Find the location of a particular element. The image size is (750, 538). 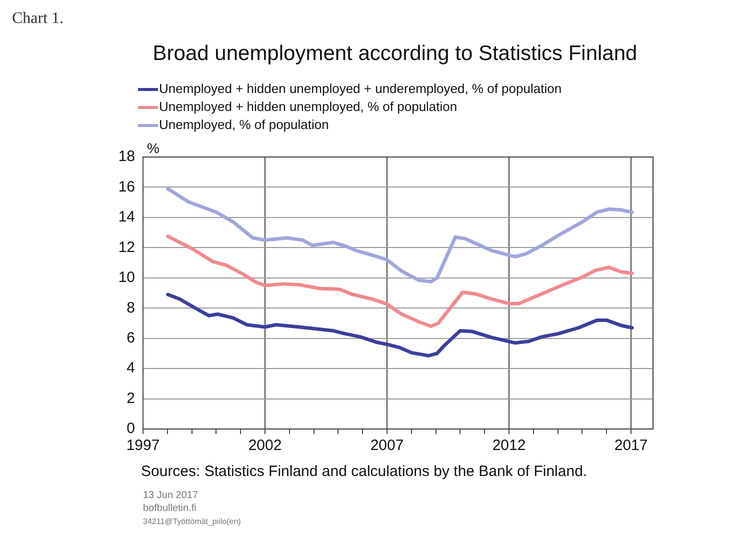

x-tick-label: 2002 is located at coordinates (265, 445).